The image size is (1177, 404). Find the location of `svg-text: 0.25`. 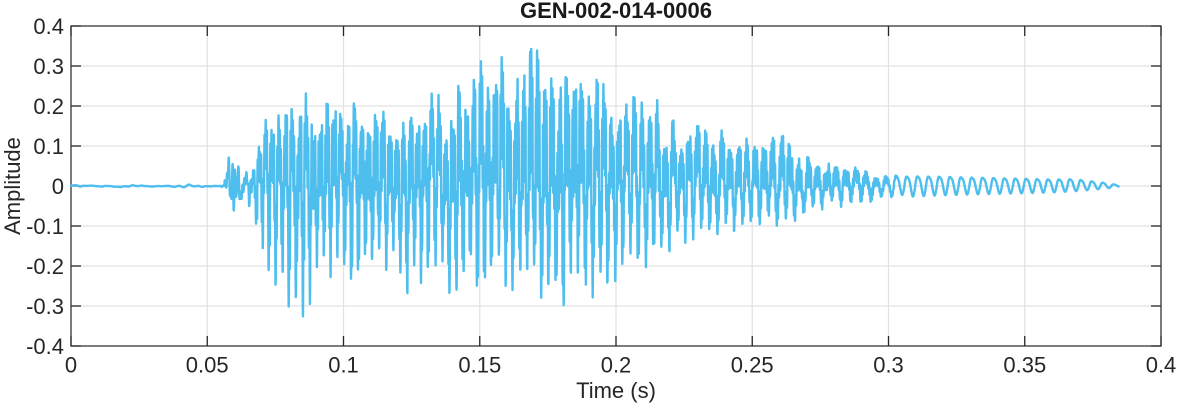

svg-text: 0.25 is located at coordinates (752, 365).